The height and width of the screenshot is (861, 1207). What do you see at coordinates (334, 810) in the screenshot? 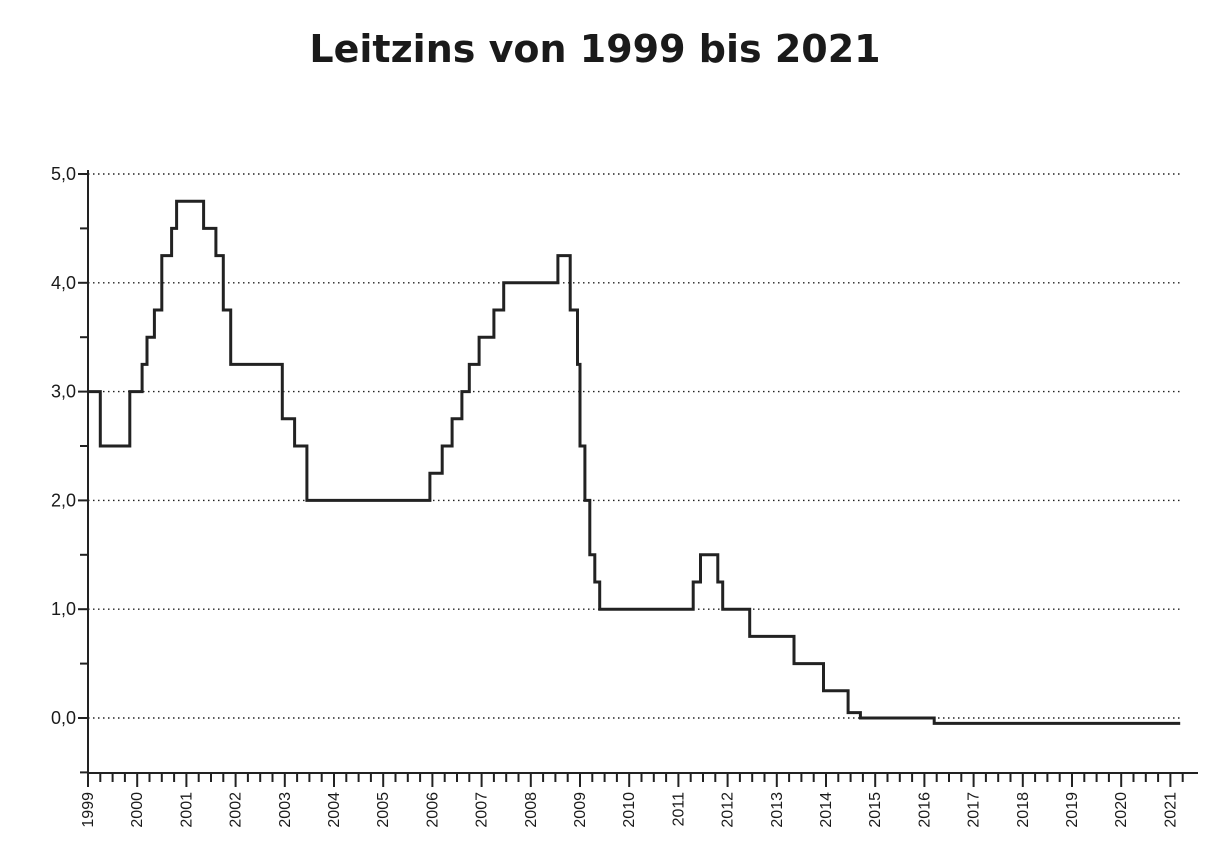
I see `x-tick-label: 2004` at bounding box center [334, 810].